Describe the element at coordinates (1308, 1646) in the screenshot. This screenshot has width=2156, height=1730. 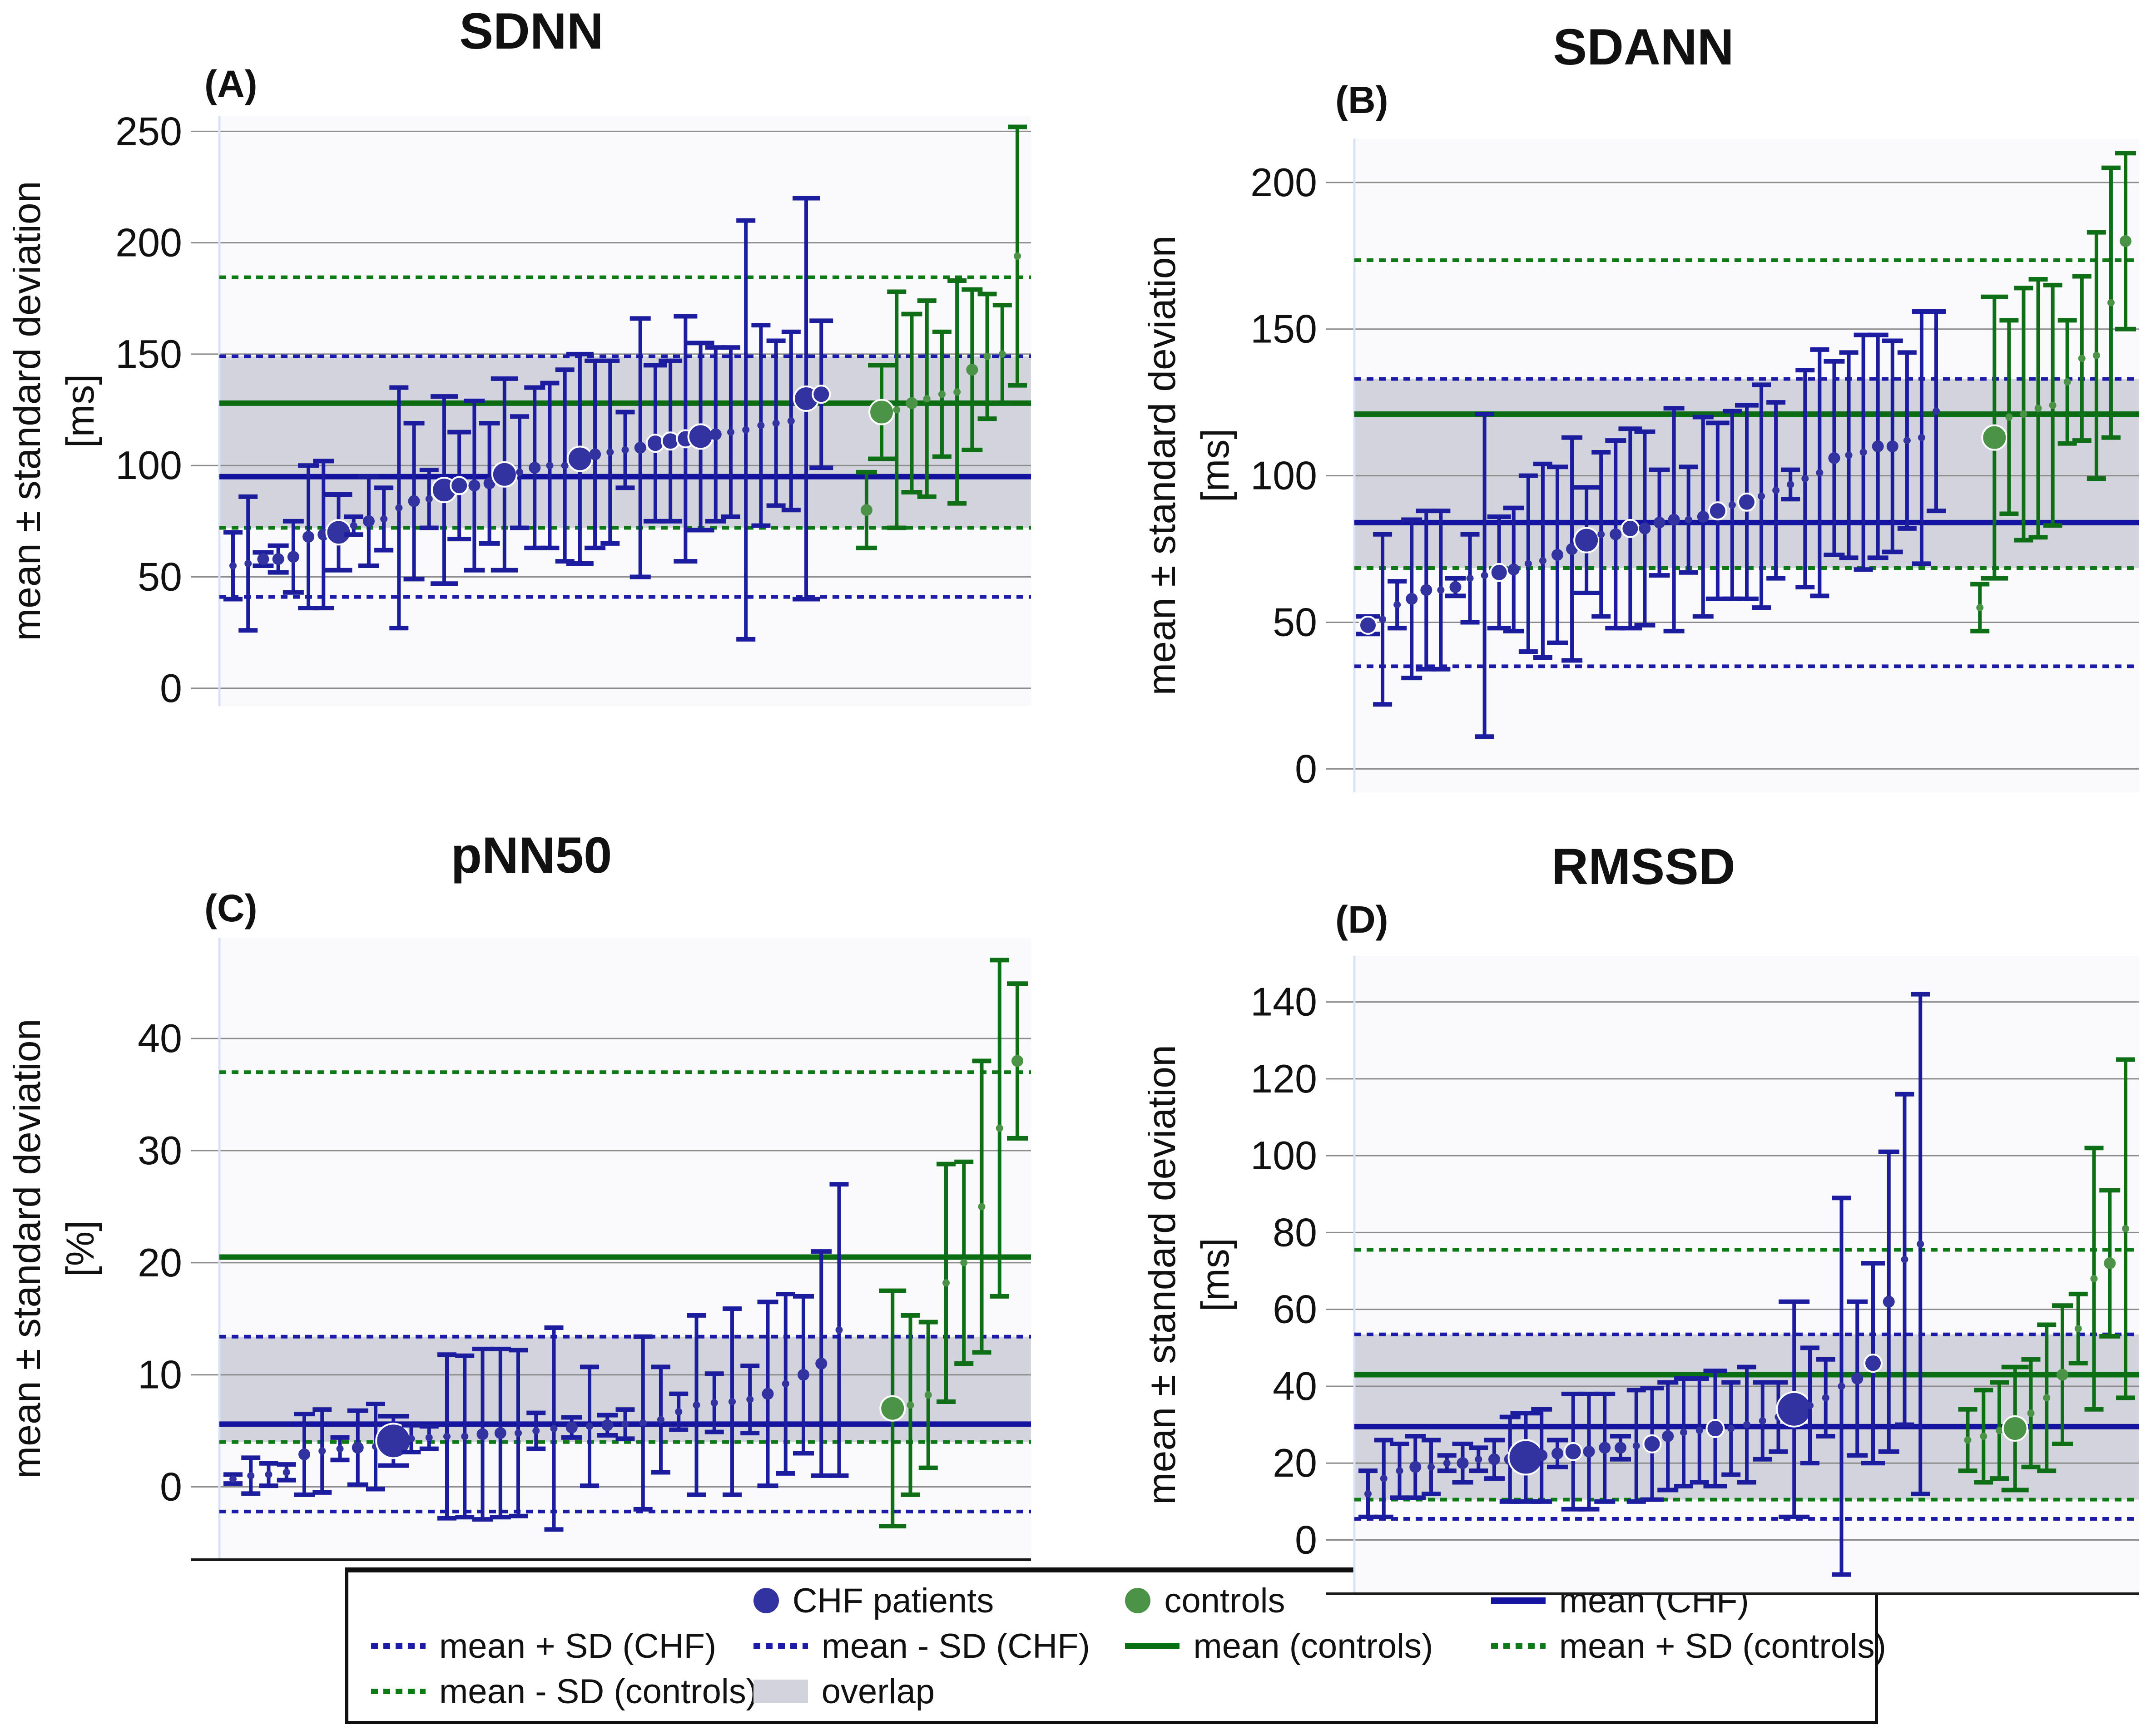
I see `legend-item-mean-controls: mean (controls)` at that location.